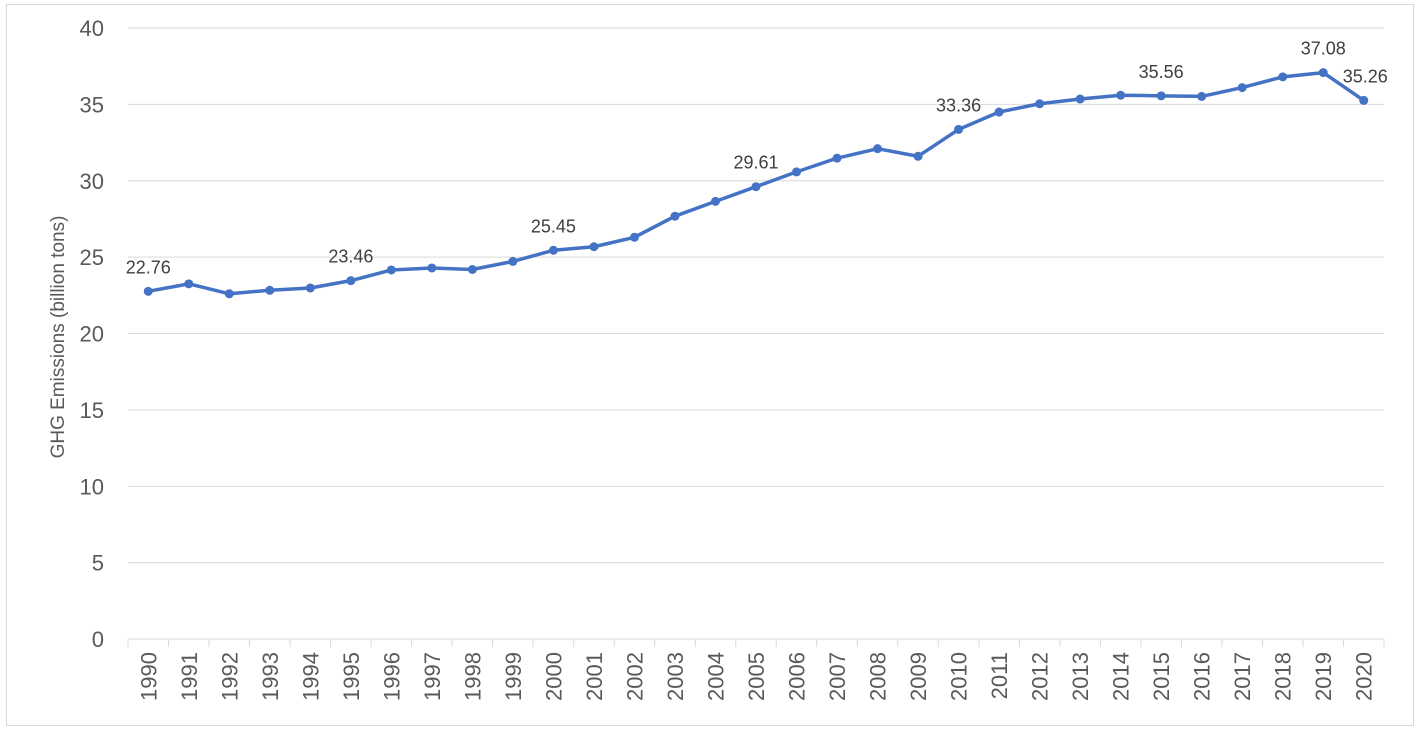  Describe the element at coordinates (634, 676) in the screenshot. I see `x-tick-label: 2002` at that location.